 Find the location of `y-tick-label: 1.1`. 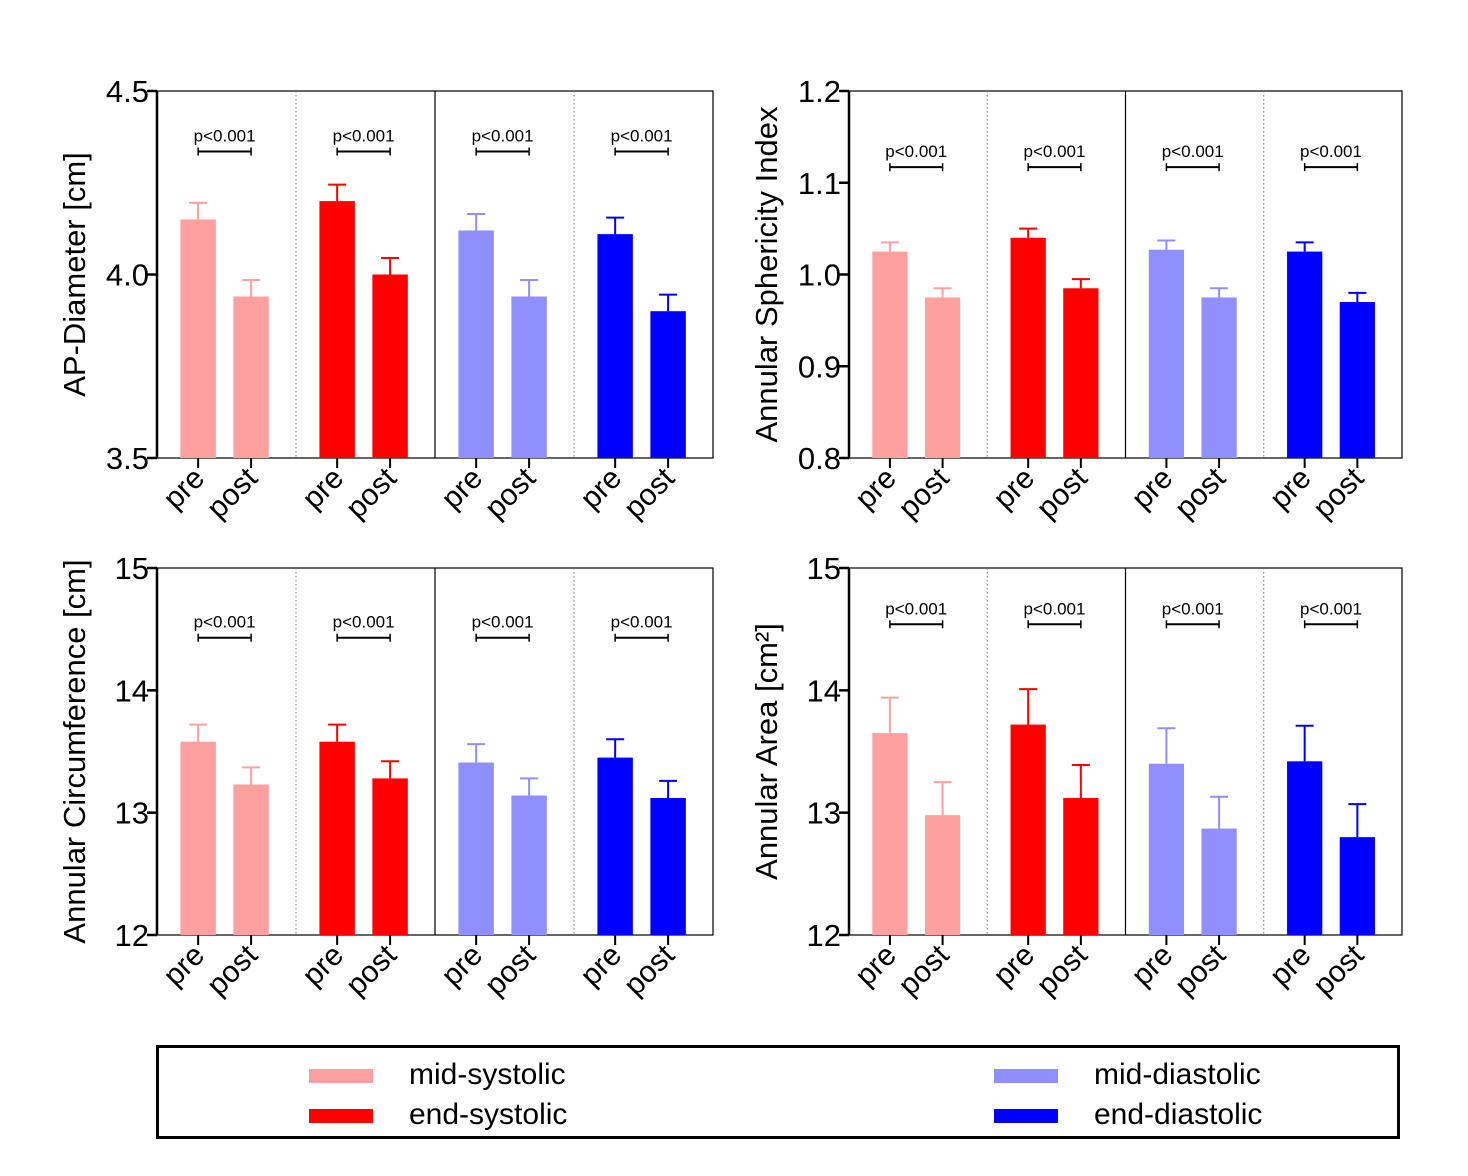

y-tick-label: 1.1 is located at coordinates (819, 183).